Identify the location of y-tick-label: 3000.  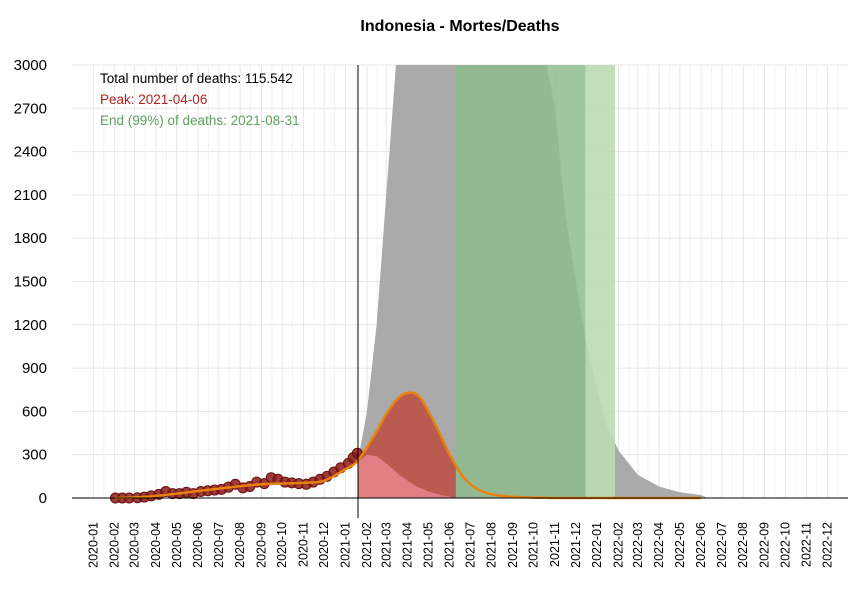
(30, 65).